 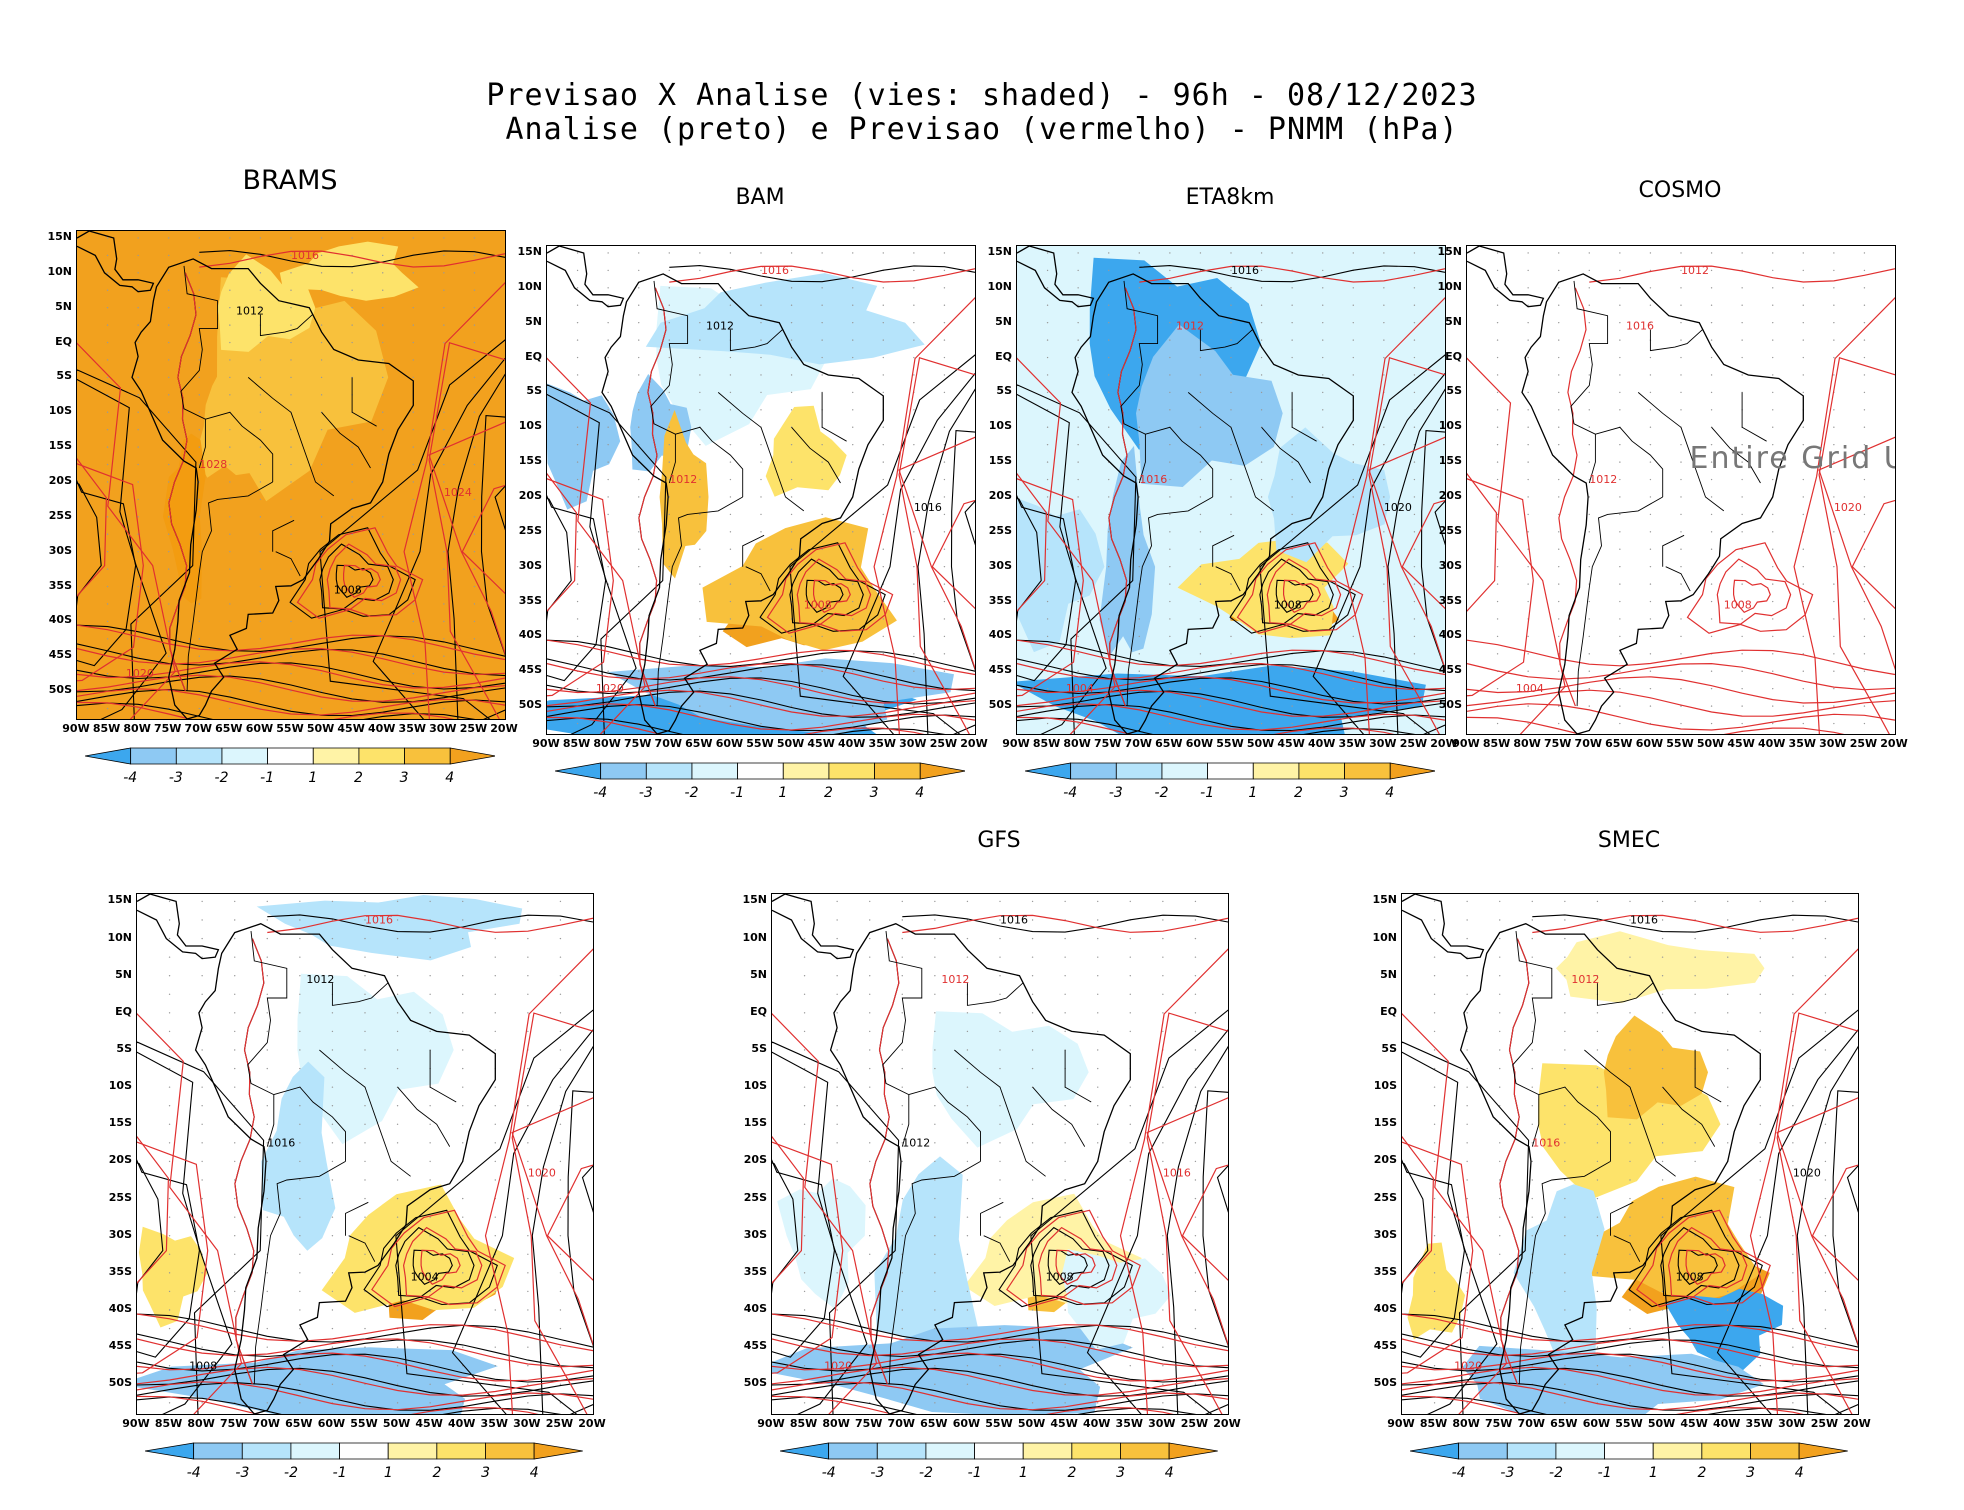 I want to click on lon-tick-label: 45W, so click(x=1064, y=1423).